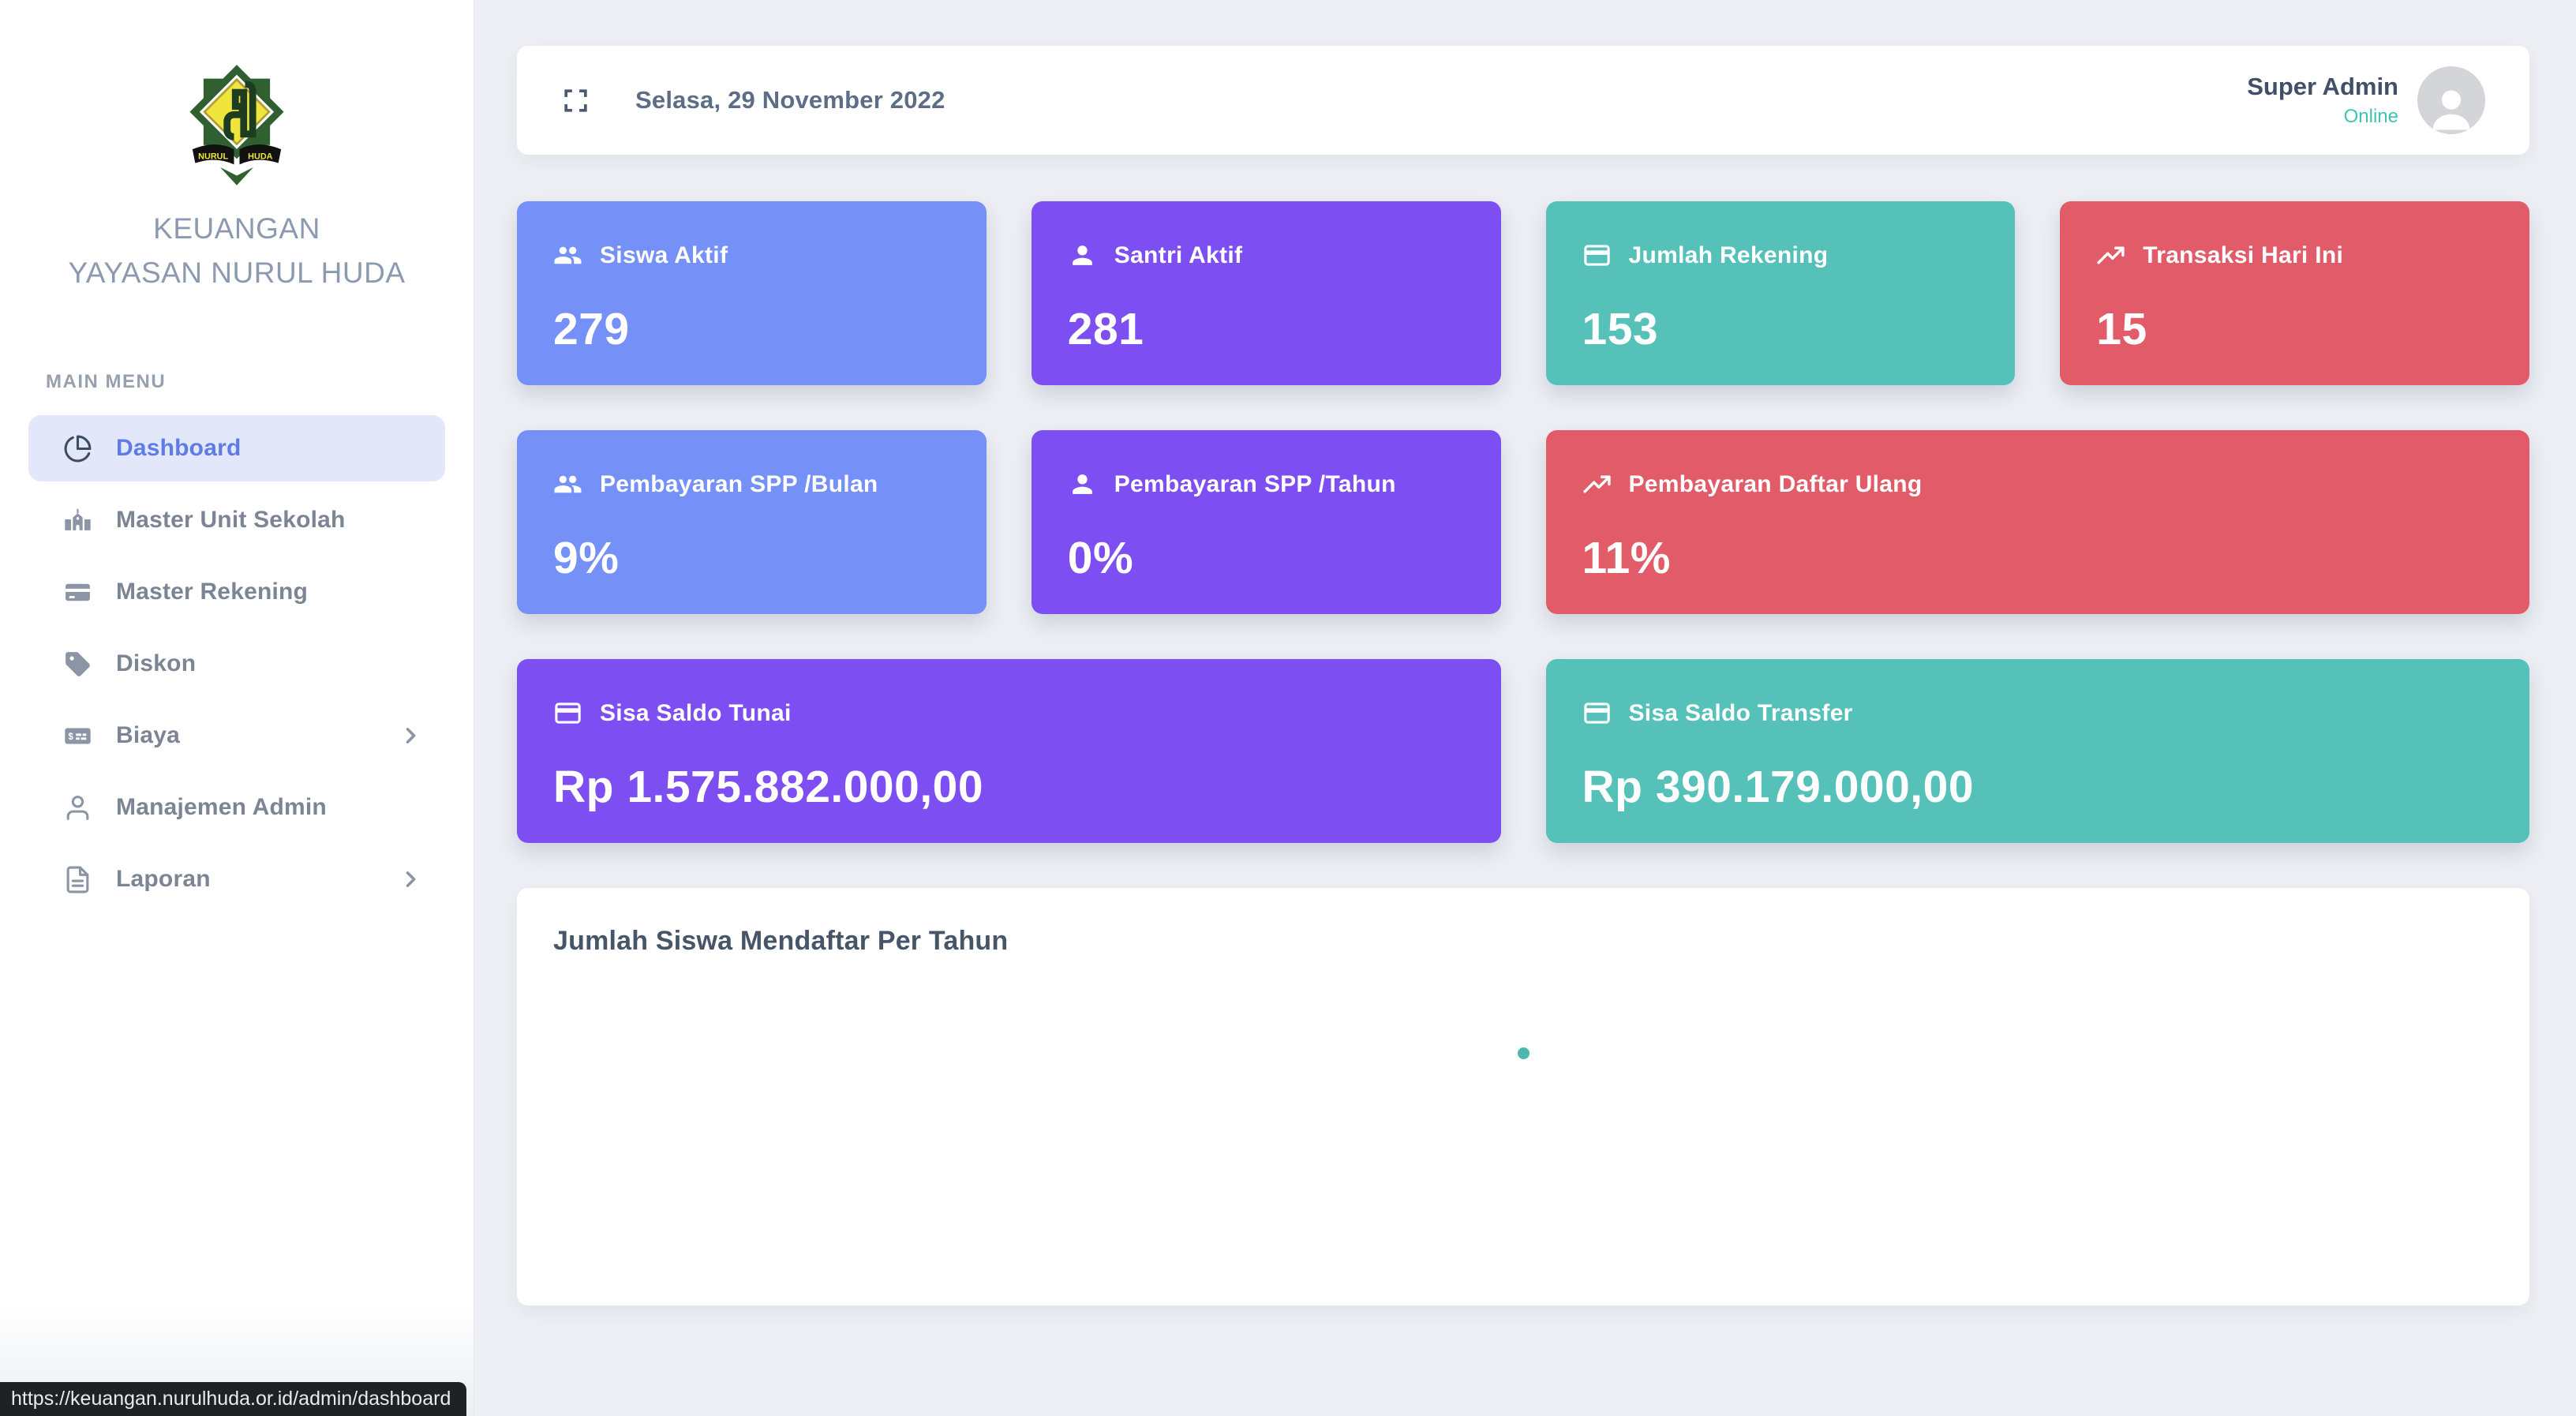 This screenshot has height=1416, width=2576. What do you see at coordinates (236, 879) in the screenshot?
I see `sidebar-item: Laporan` at bounding box center [236, 879].